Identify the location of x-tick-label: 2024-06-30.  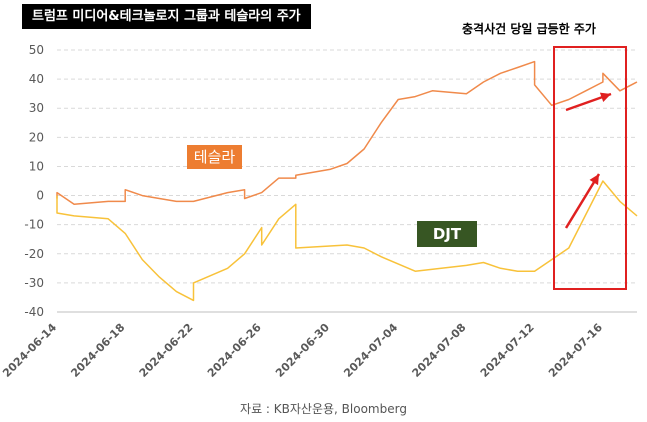
(302, 350).